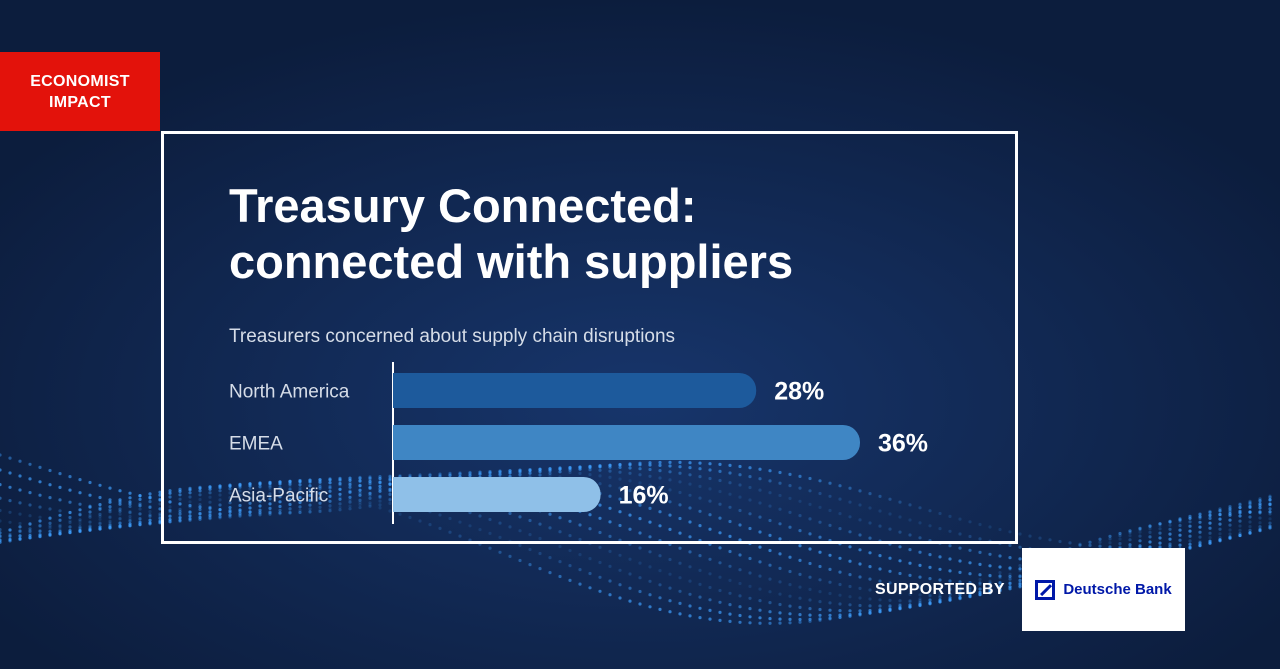 The height and width of the screenshot is (669, 1280). What do you see at coordinates (278, 496) in the screenshot?
I see `category-label: Asia-Pacific` at bounding box center [278, 496].